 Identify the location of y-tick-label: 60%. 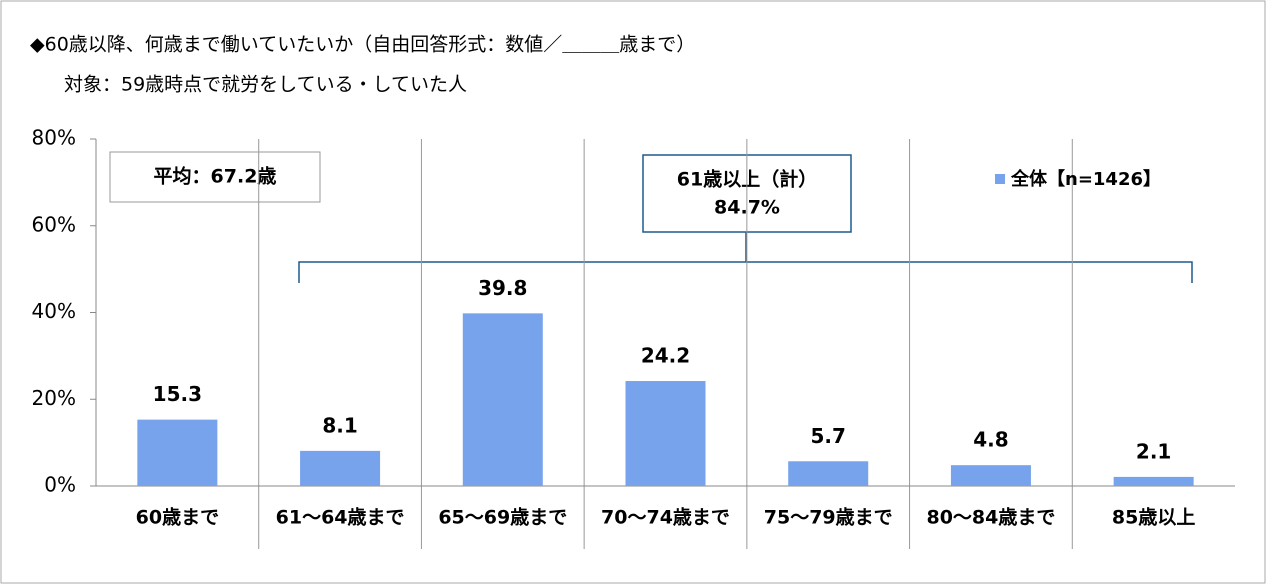
(54, 224).